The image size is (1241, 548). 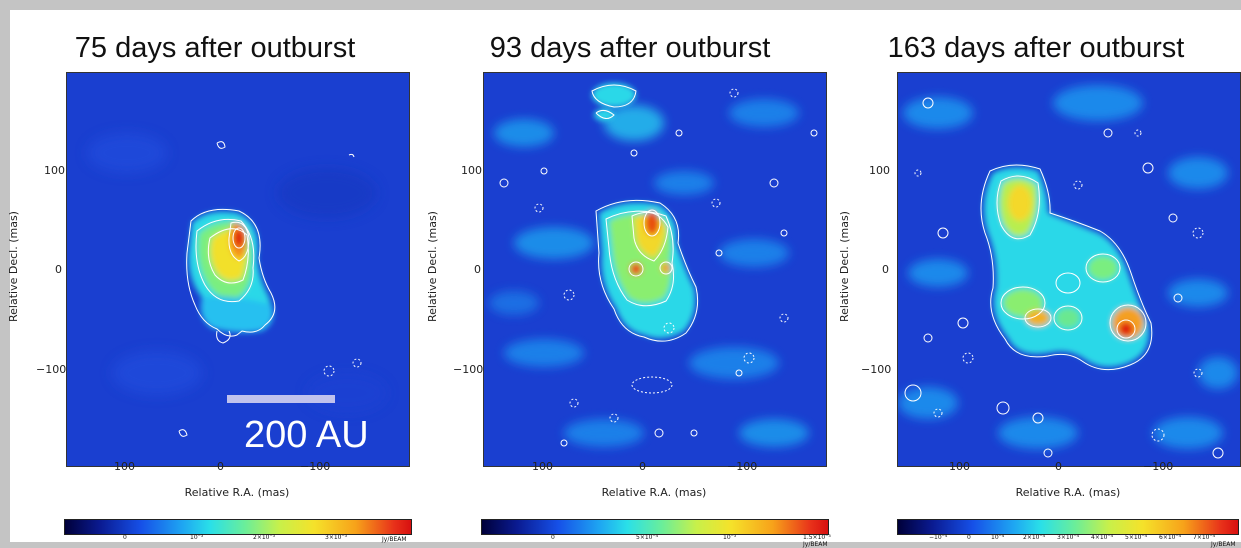 I want to click on panel-title: 93 days after outburst, so click(x=630, y=48).